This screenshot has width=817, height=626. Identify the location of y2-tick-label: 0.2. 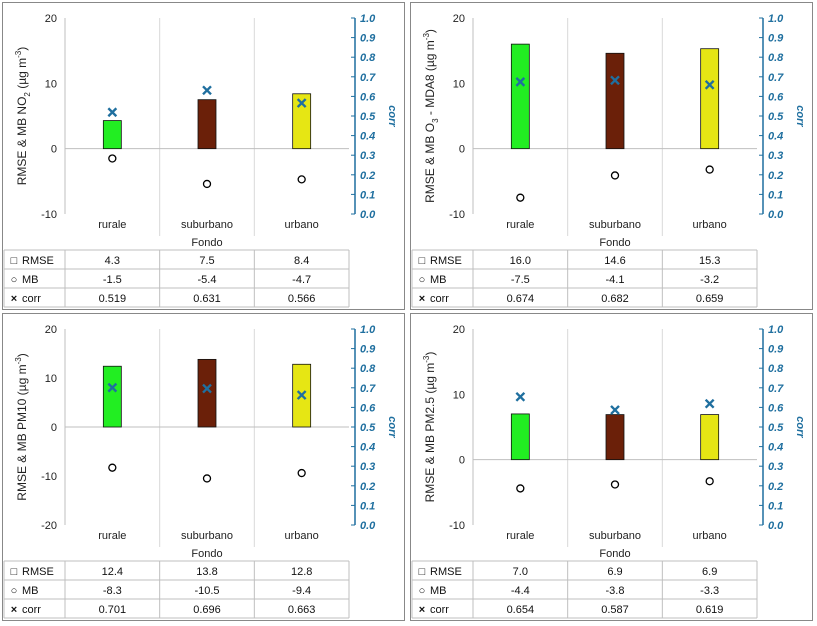
(775, 487).